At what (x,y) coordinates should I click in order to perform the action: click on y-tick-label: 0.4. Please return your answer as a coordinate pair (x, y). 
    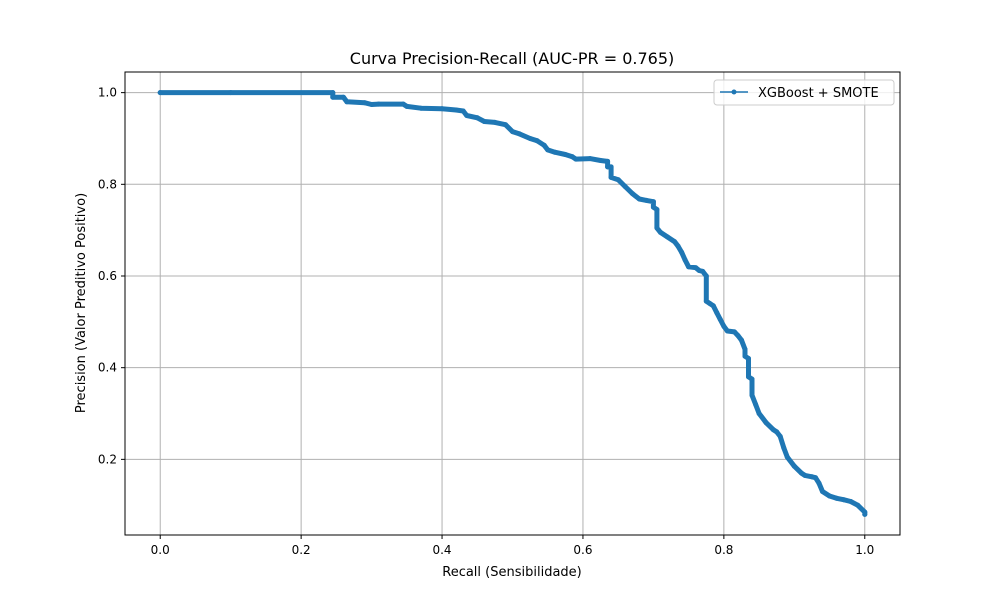
    Looking at the image, I should click on (107, 368).